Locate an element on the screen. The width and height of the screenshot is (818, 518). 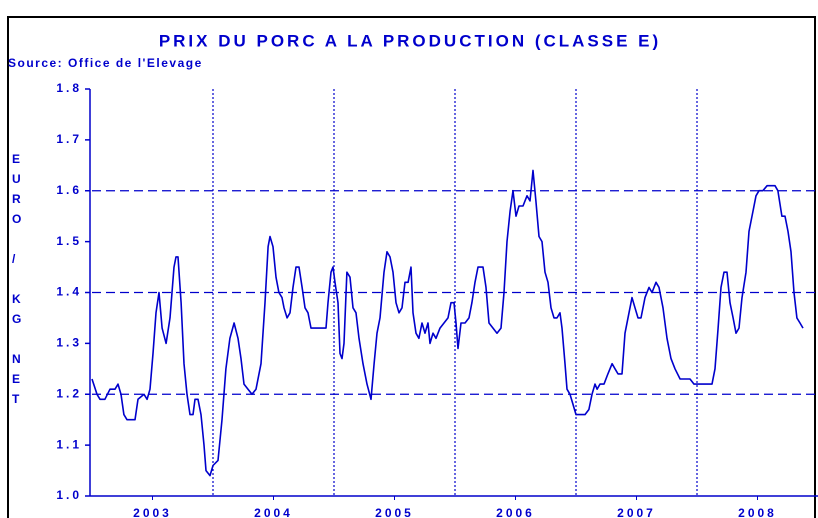
y-tick-label: 1.8 is located at coordinates (69, 88).